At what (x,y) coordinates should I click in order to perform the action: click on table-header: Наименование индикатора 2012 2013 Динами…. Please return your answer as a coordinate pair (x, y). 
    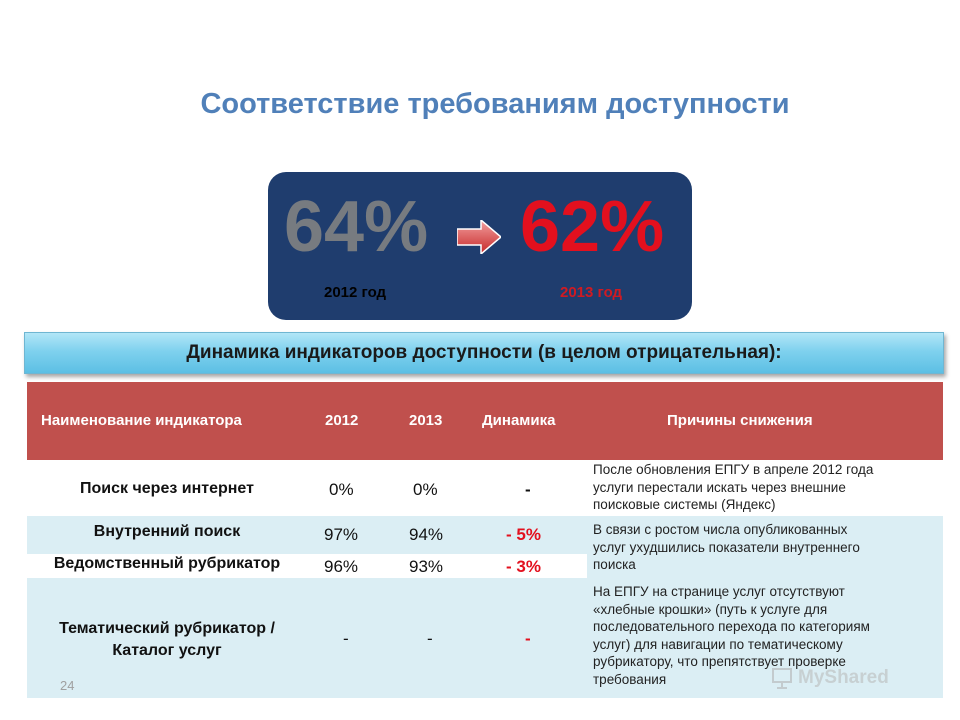
    Looking at the image, I should click on (485, 421).